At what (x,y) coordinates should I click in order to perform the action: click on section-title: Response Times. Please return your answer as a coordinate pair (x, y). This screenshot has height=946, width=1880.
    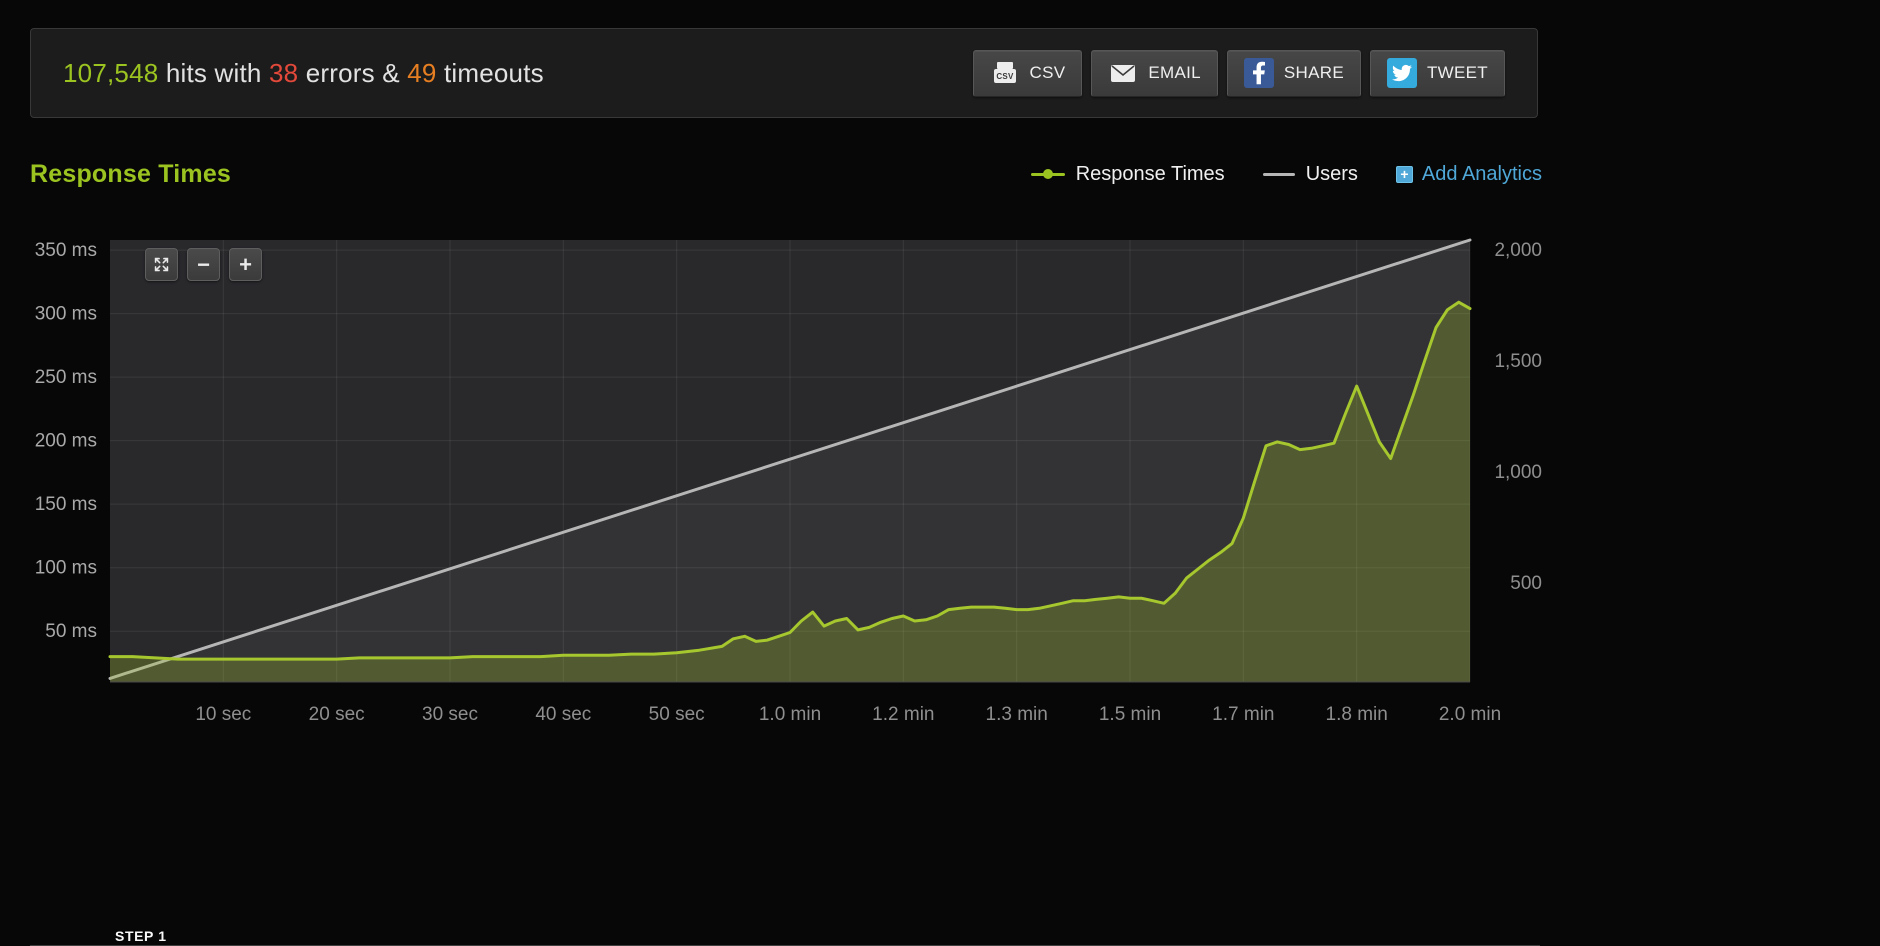
    Looking at the image, I should click on (131, 173).